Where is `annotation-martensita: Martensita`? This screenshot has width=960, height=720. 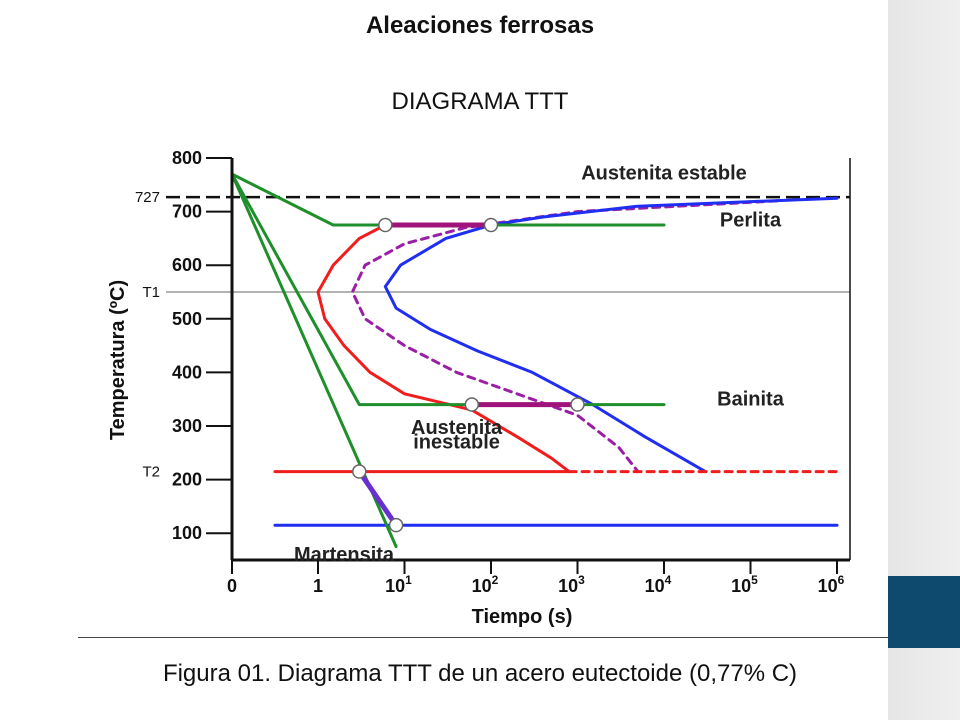
annotation-martensita: Martensita is located at coordinates (344, 555).